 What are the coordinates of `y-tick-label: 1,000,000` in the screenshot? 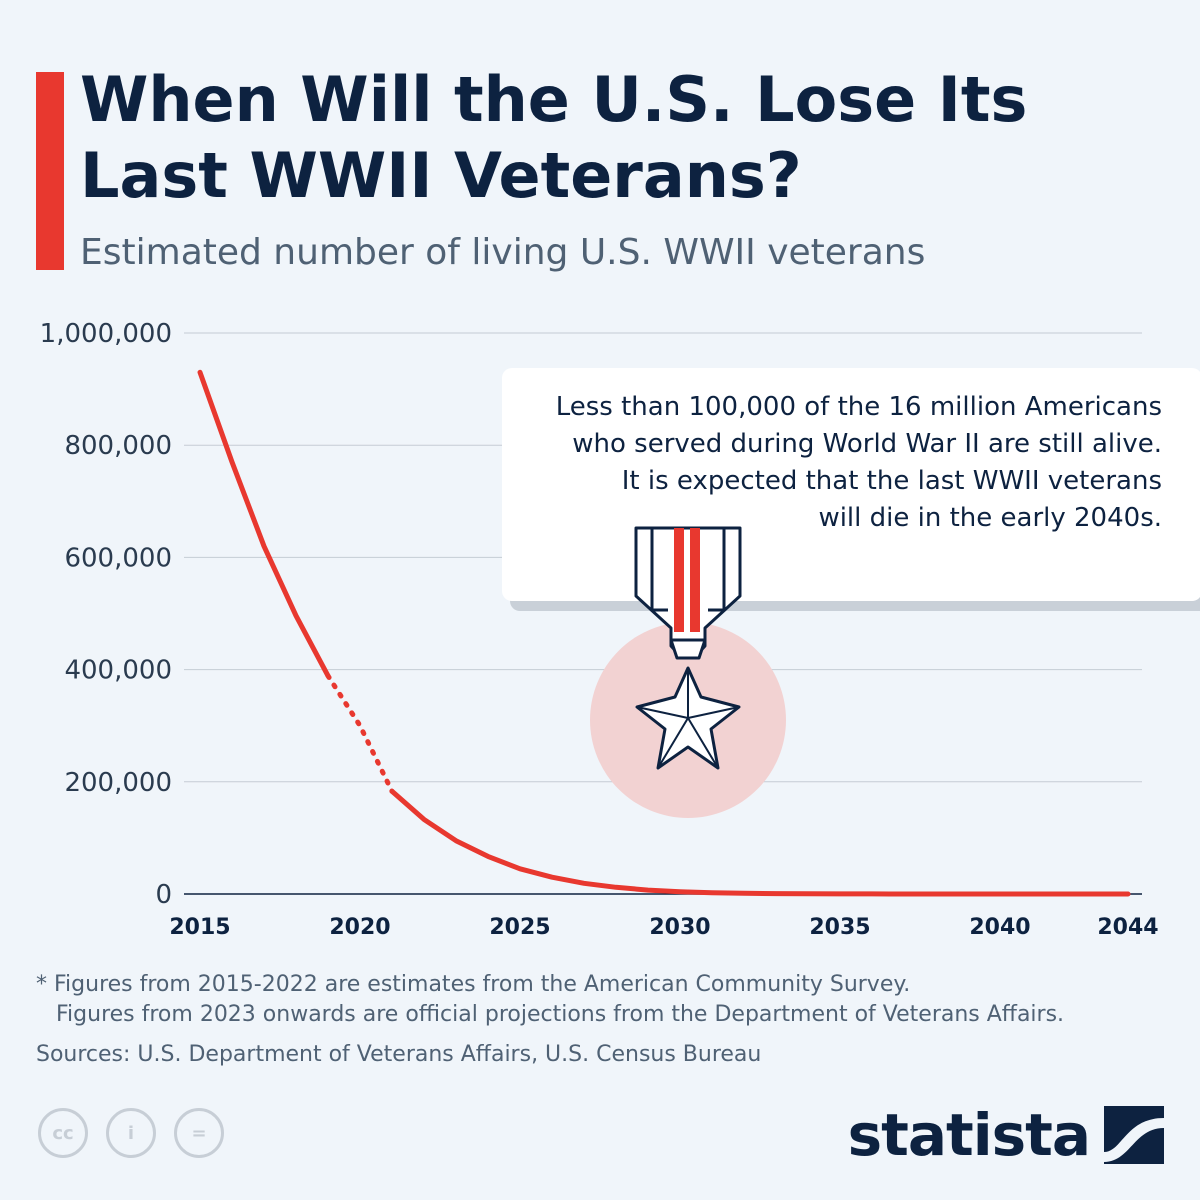 It's located at (106, 334).